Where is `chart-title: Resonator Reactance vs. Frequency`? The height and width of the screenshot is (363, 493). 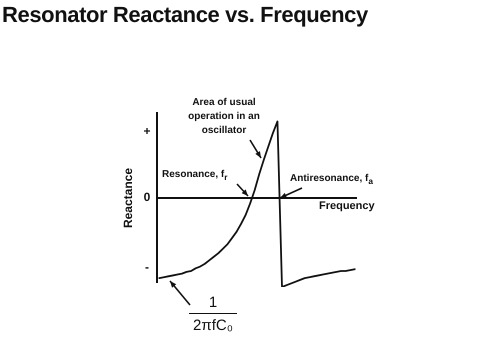
chart-title: Resonator Reactance vs. Frequency is located at coordinates (185, 15).